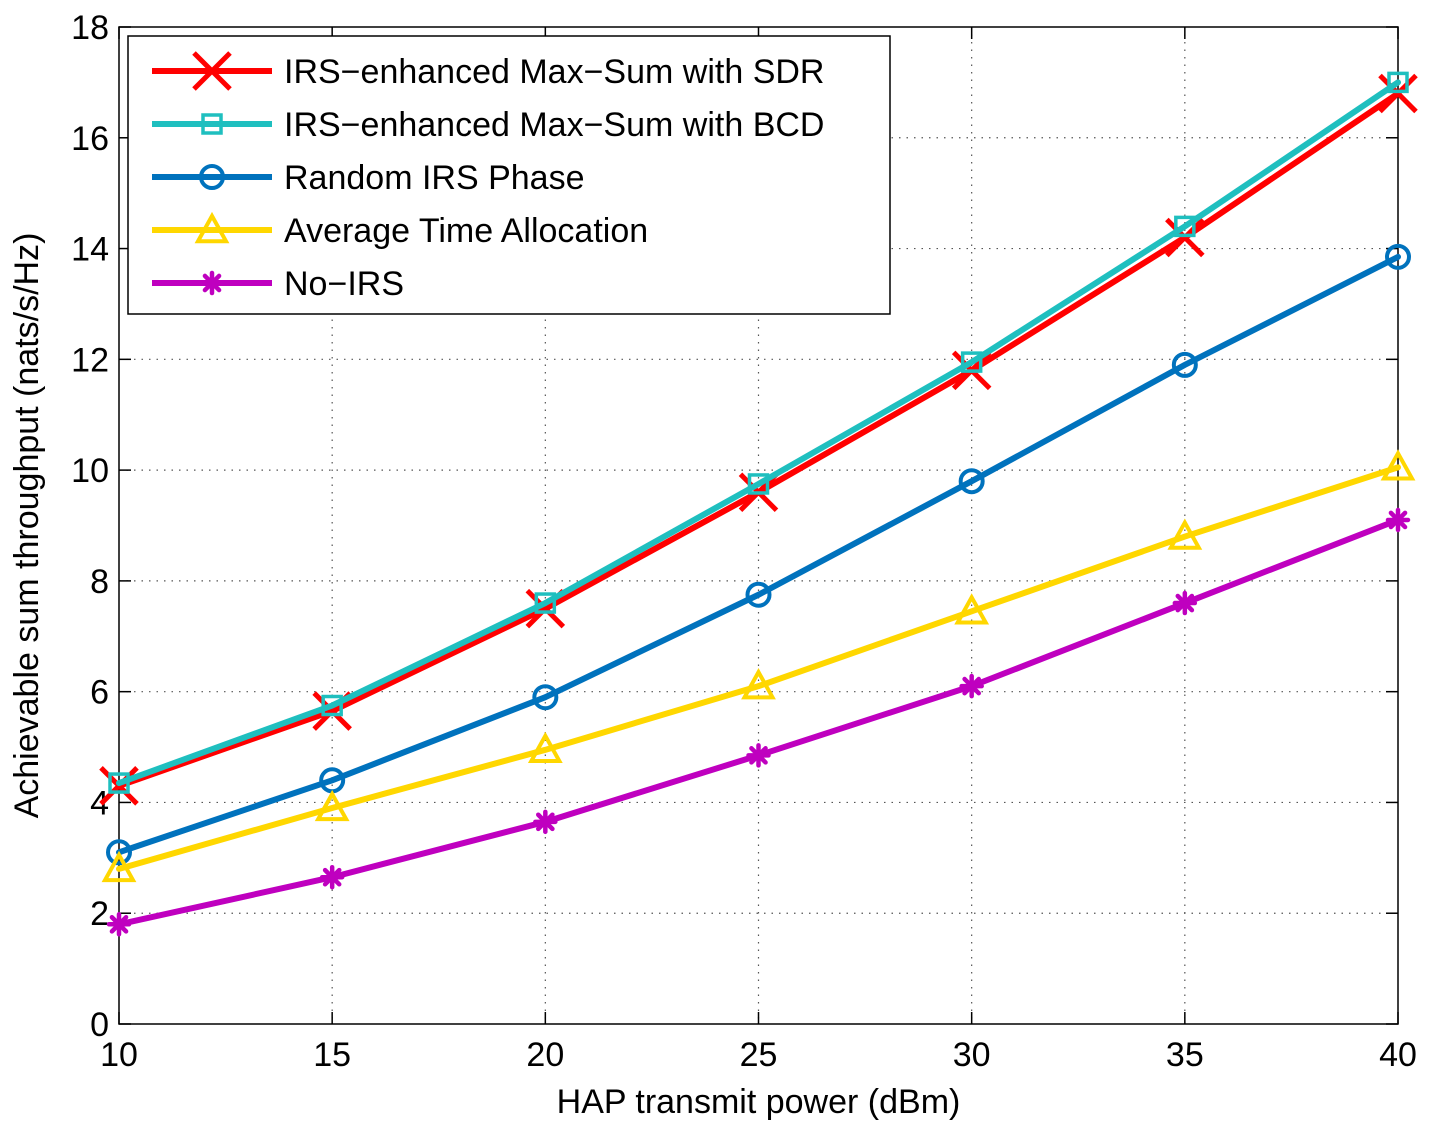 The width and height of the screenshot is (1430, 1138). I want to click on legend-item: Random IRS Phase, so click(368, 178).